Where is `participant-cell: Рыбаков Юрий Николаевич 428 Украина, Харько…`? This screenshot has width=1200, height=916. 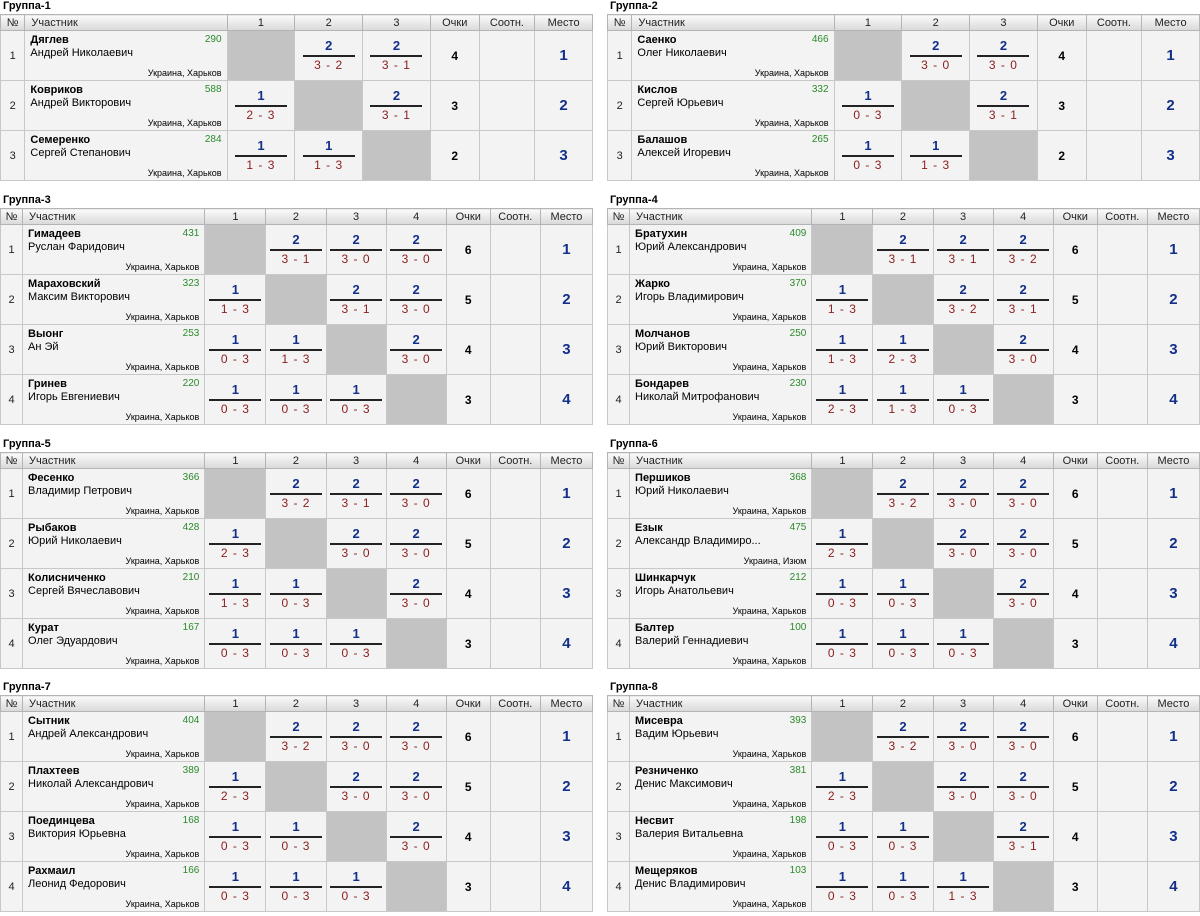 participant-cell: Рыбаков Юрий Николаевич 428 Украина, Харько… is located at coordinates (114, 543).